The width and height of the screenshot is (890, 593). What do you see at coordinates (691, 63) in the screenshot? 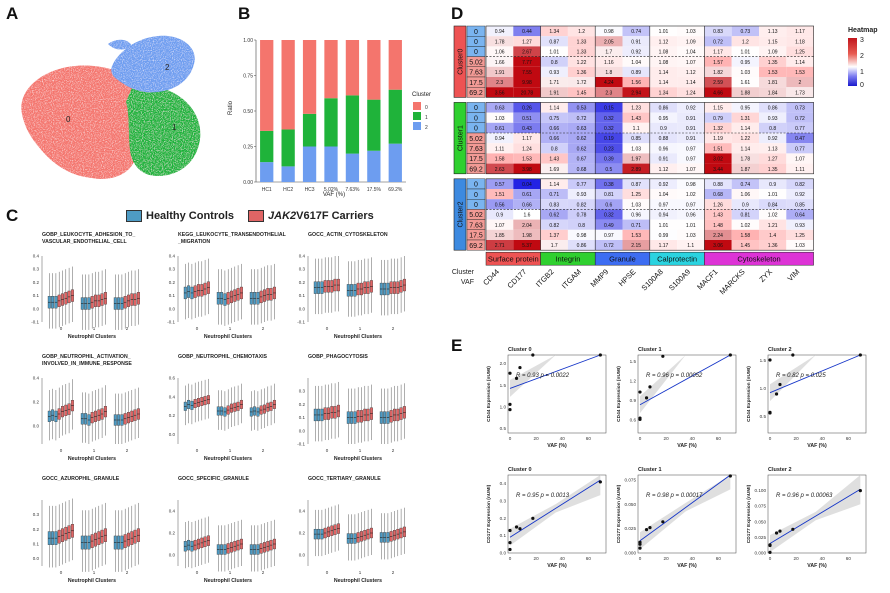
I see `heatmap-cell-value: 1.07` at bounding box center [691, 63].